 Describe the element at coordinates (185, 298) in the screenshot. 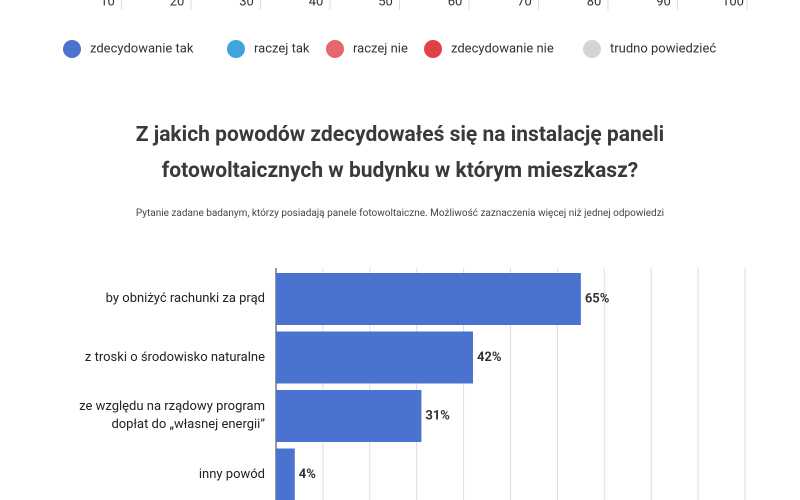

I see `category-label: by obniżyć rachunki za prąd` at that location.